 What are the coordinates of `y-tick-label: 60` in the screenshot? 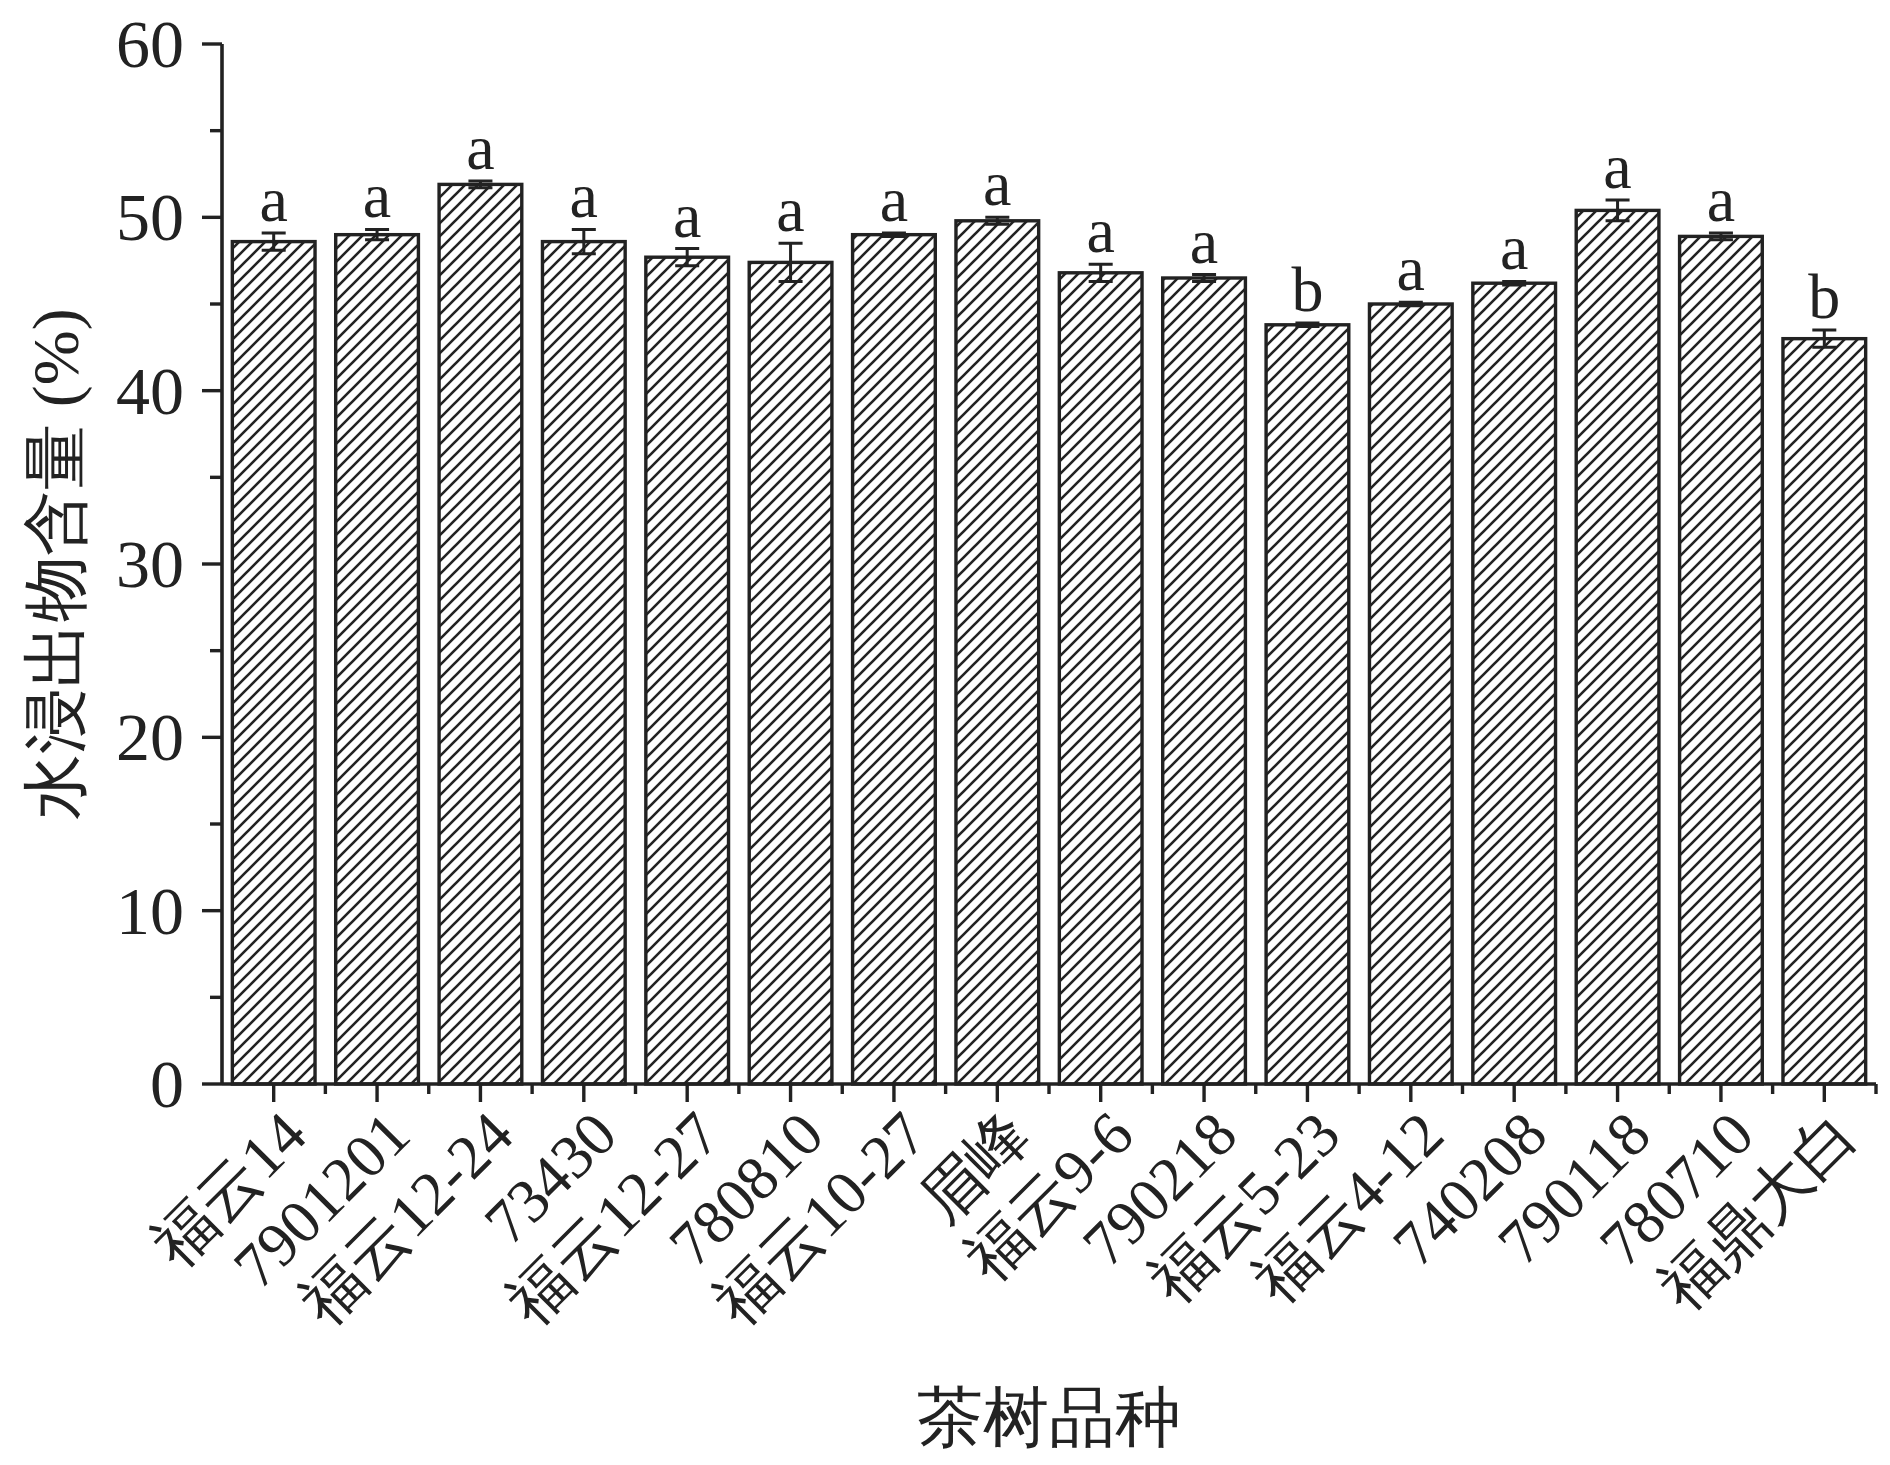 It's located at (150, 44).